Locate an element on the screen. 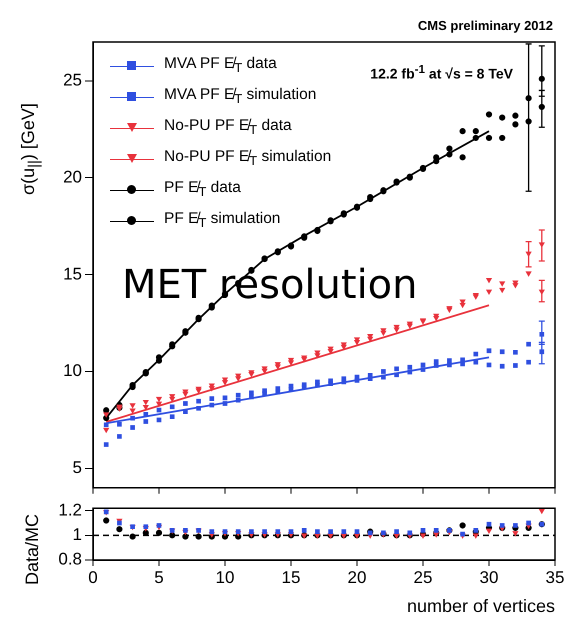 This screenshot has width=567, height=618. x-tick-label: 35 is located at coordinates (555, 577).